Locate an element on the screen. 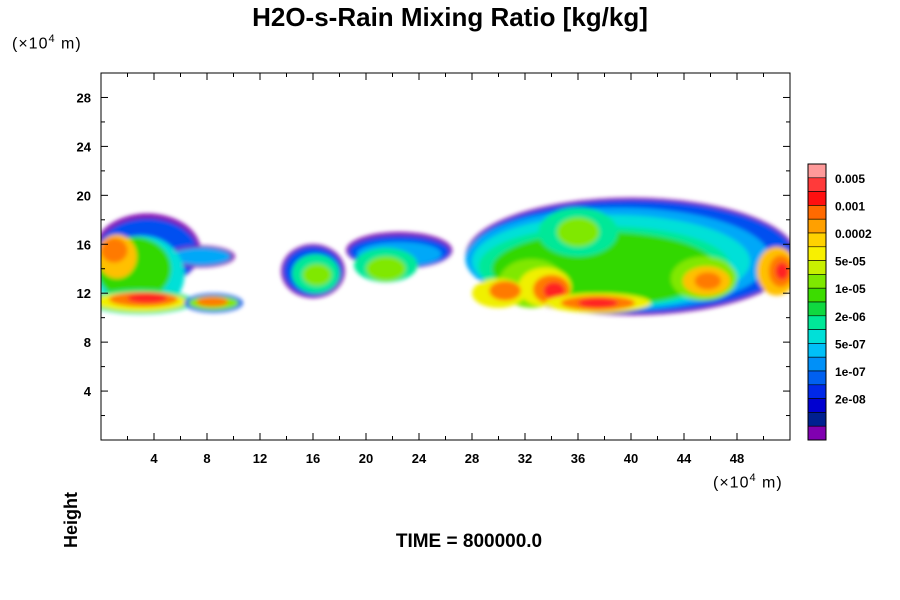 This screenshot has width=900, height=600. x-tick-label: 8 is located at coordinates (206, 458).